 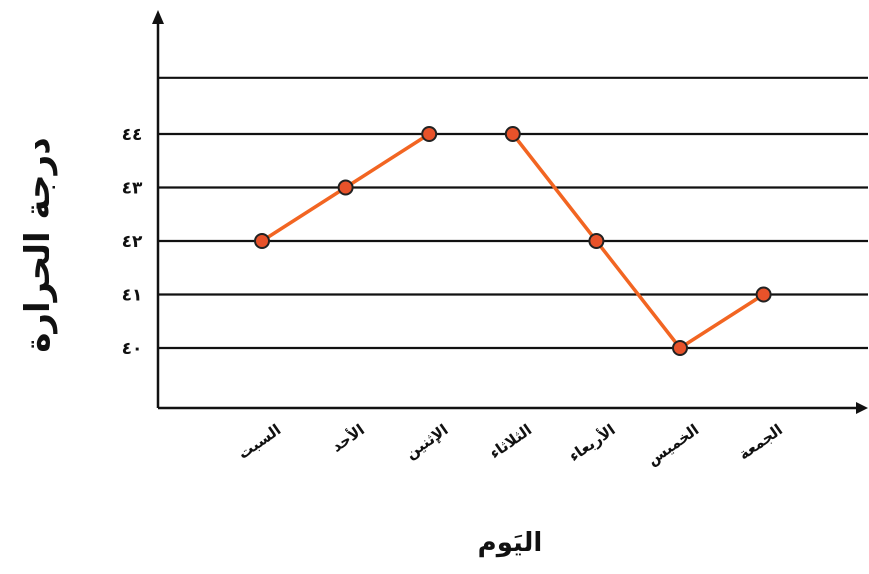 I want to click on y-tick-label-1: ٤١, so click(x=132, y=296).